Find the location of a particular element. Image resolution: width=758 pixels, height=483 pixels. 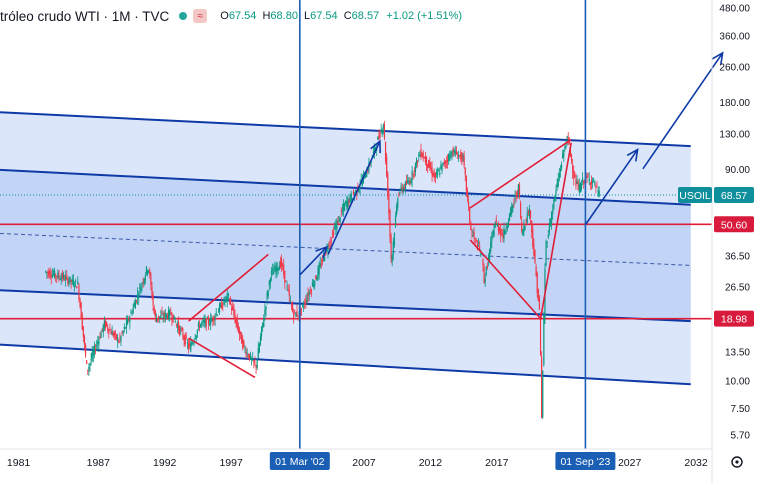

channel-line-upper is located at coordinates (345, 129).